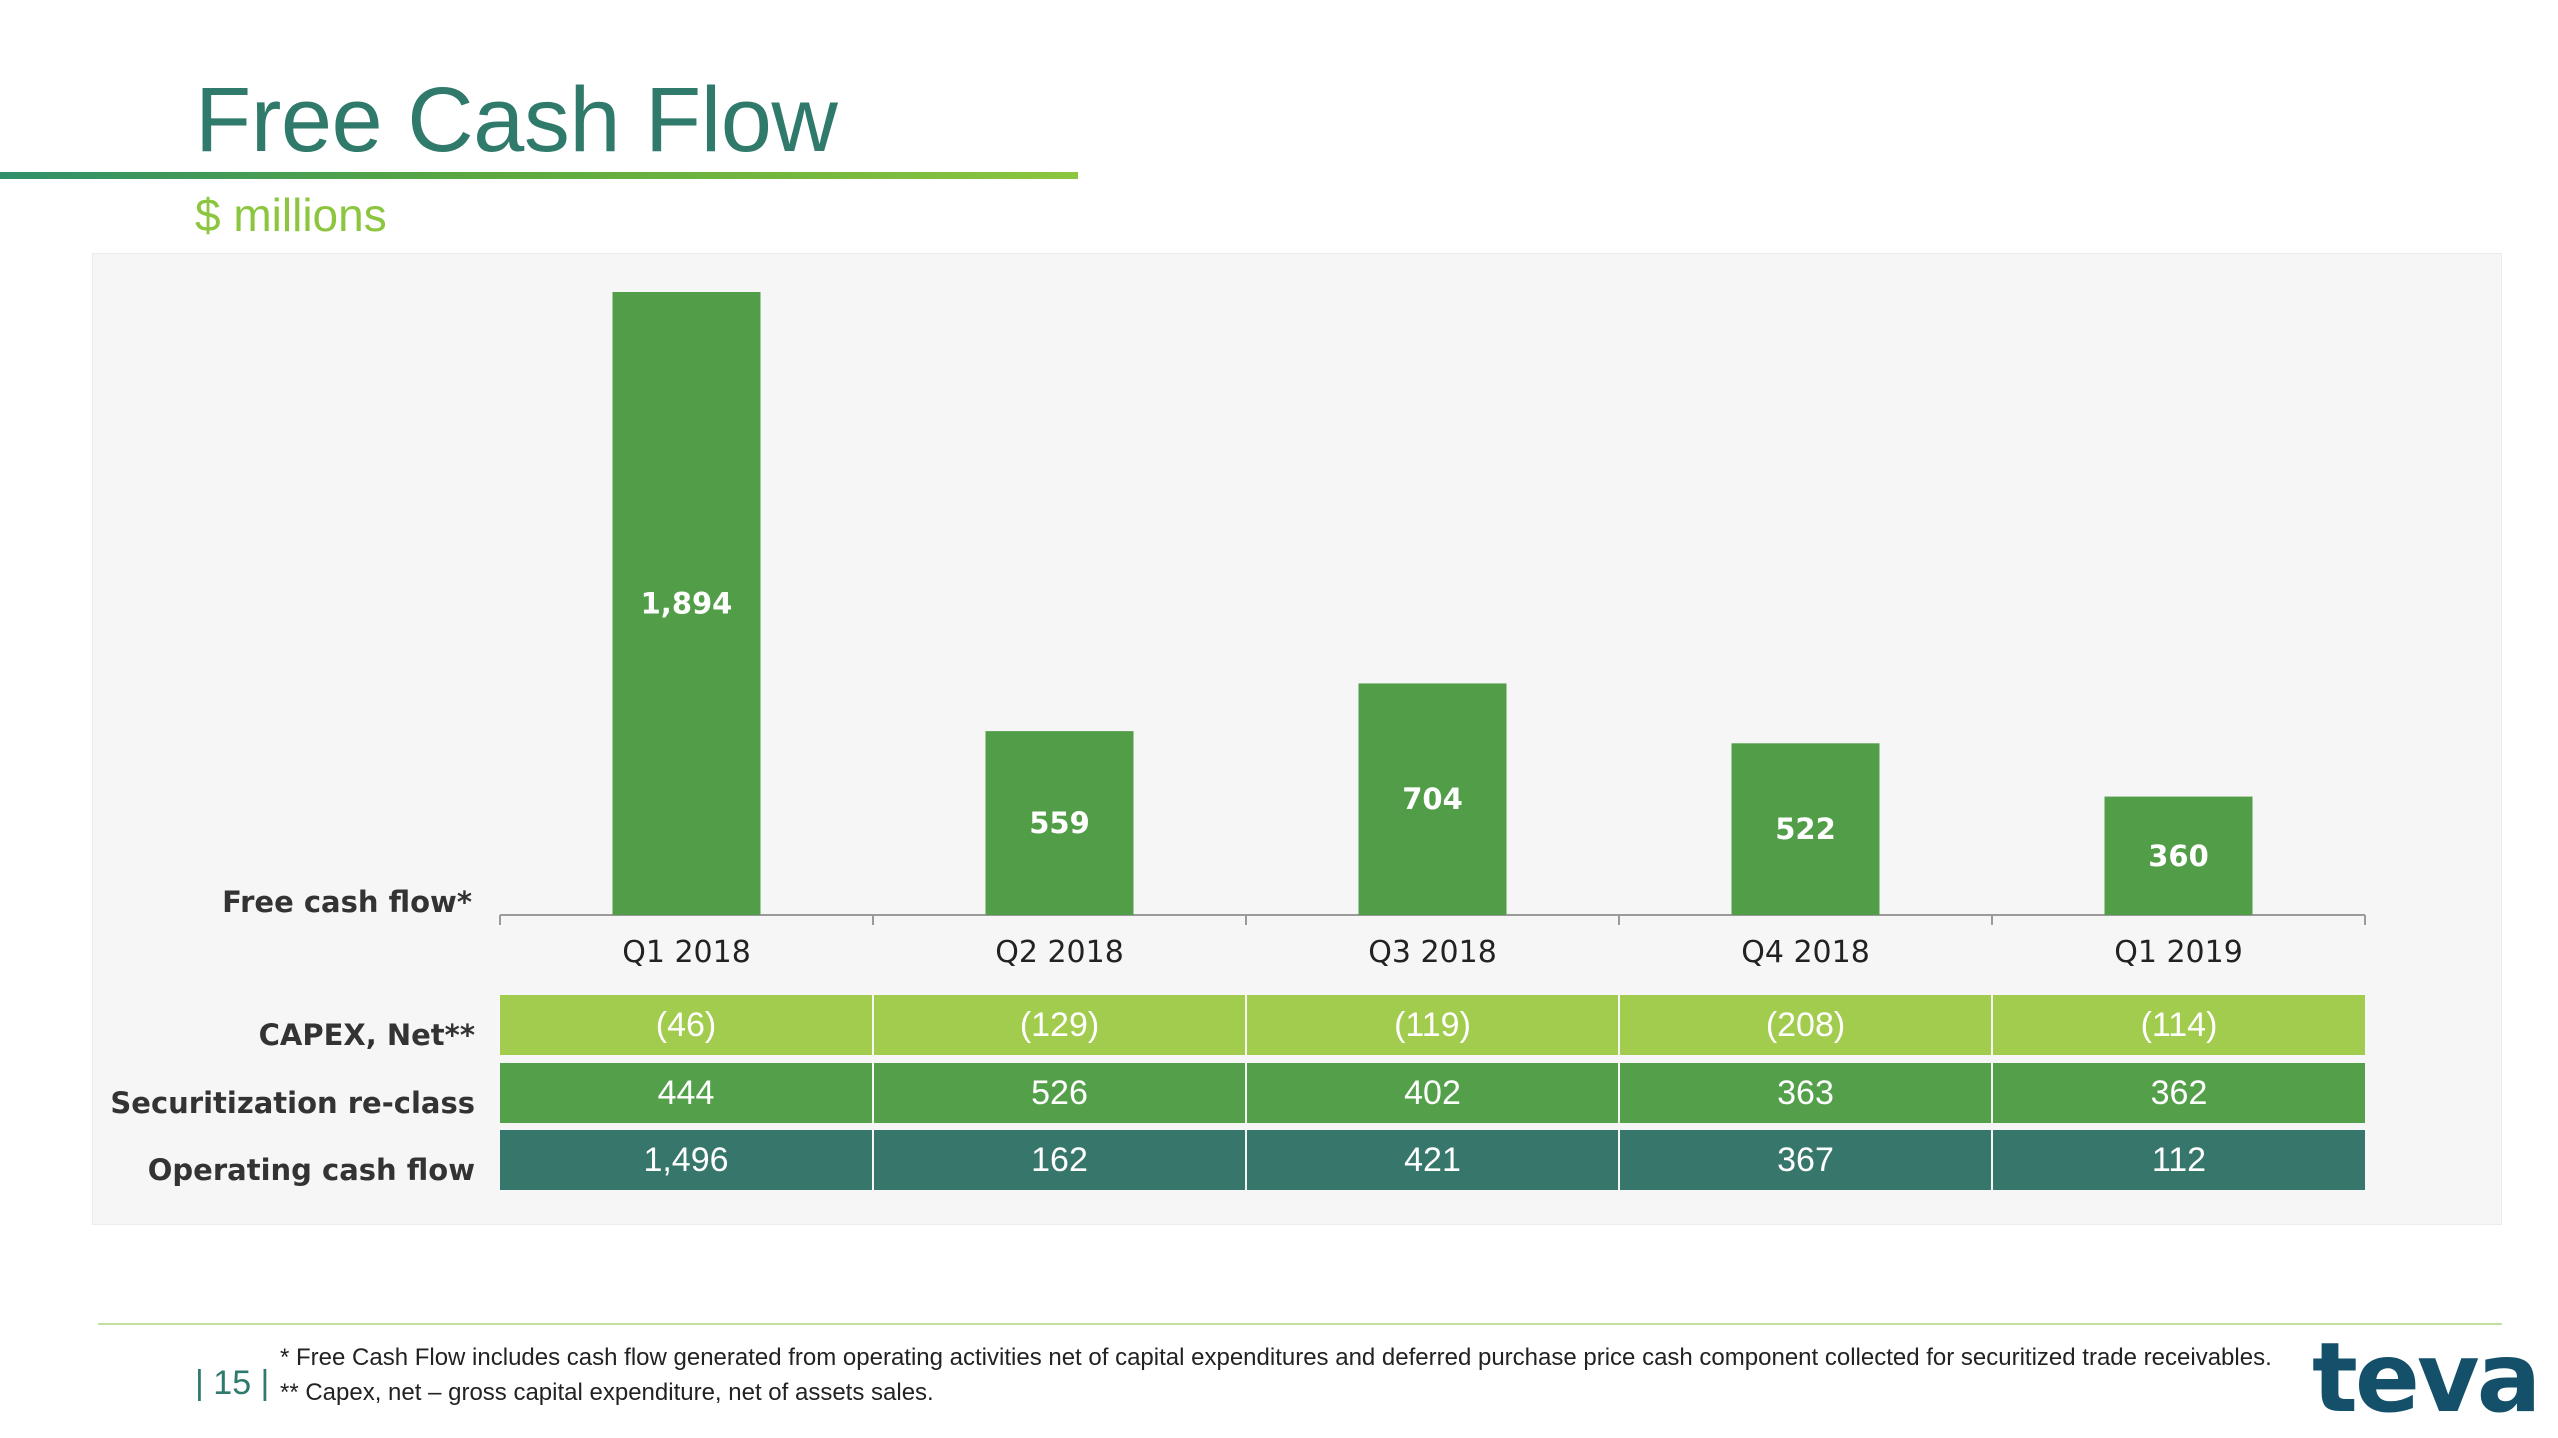 The image size is (2558, 1438). What do you see at coordinates (1805, 952) in the screenshot?
I see `x-tick-label: Q4 2018` at bounding box center [1805, 952].